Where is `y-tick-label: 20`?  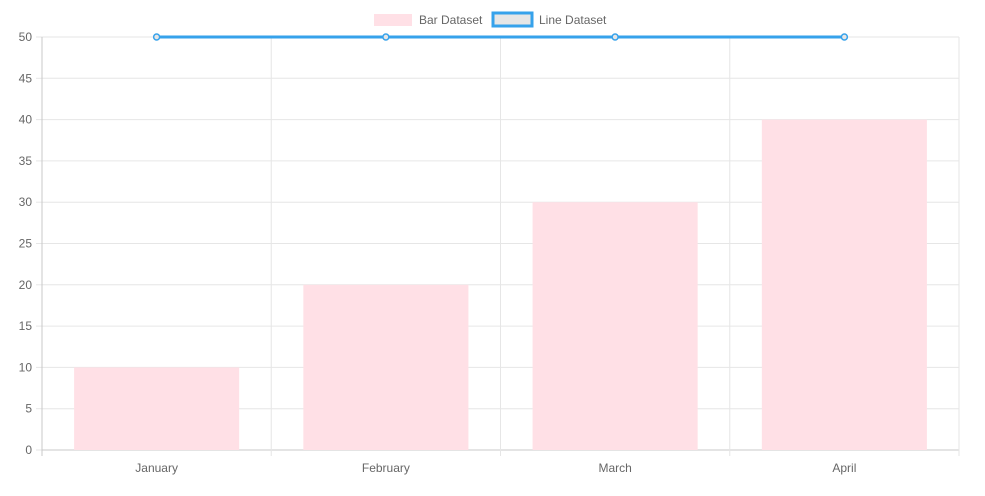 y-tick-label: 20 is located at coordinates (26, 285).